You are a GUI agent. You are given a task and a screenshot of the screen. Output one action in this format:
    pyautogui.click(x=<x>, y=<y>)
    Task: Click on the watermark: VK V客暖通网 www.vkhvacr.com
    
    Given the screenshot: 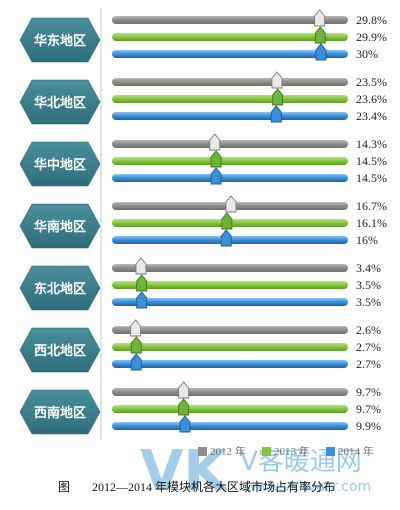 What is the action you would take?
    pyautogui.click(x=255, y=471)
    